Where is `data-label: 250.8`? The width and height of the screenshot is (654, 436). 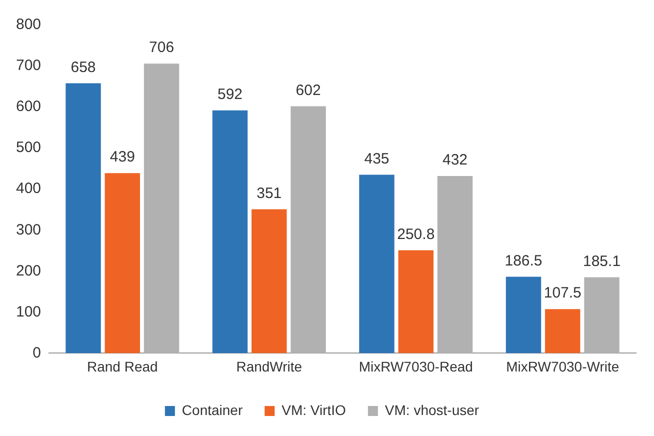
data-label: 250.8 is located at coordinates (416, 234).